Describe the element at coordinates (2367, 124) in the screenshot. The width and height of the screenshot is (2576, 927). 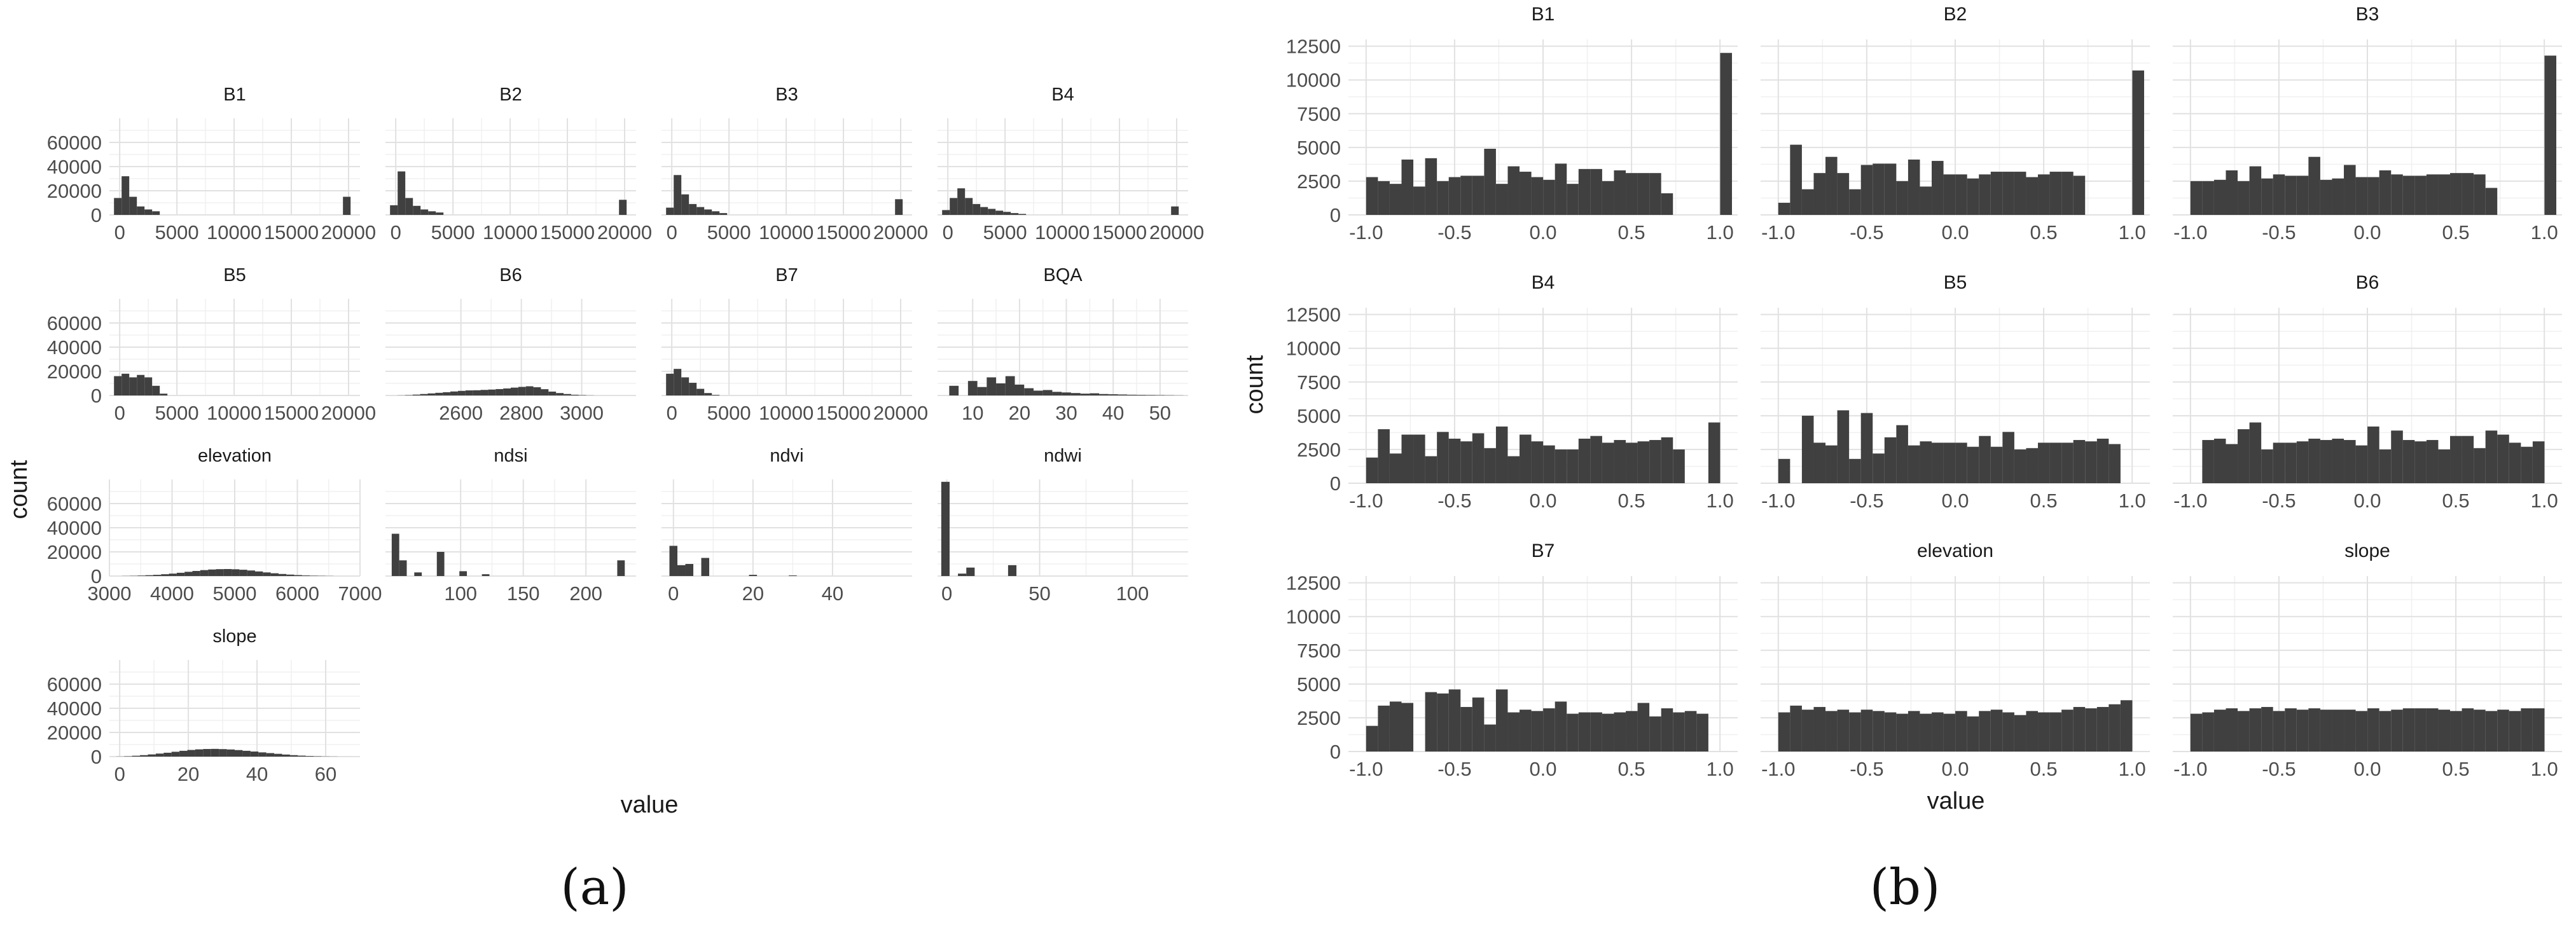
I see `b-facet-B3: B3 -1.0 -0.5 0.0 0.5 1.0` at that location.